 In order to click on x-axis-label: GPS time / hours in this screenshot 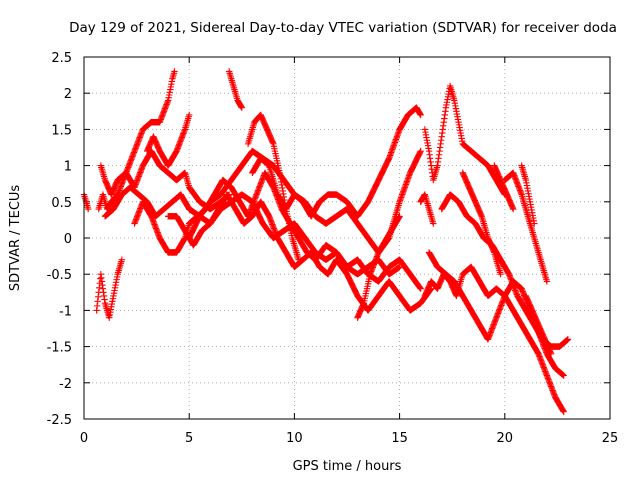, I will do `click(347, 466)`.